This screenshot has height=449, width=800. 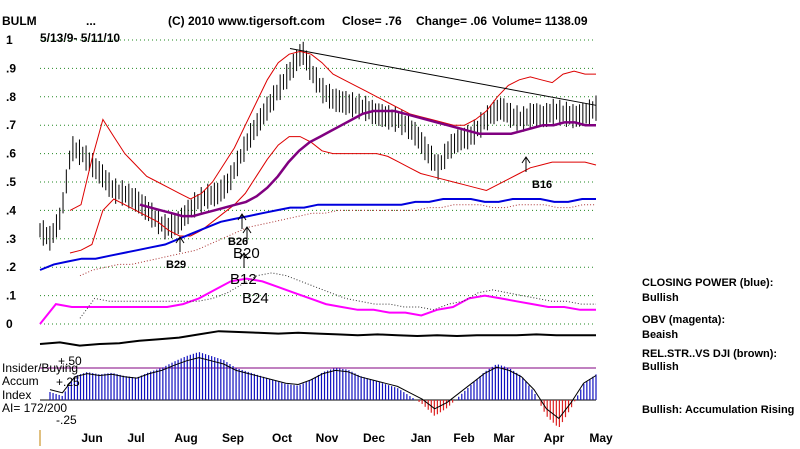 I want to click on ticker-label: BULM, so click(x=19, y=21).